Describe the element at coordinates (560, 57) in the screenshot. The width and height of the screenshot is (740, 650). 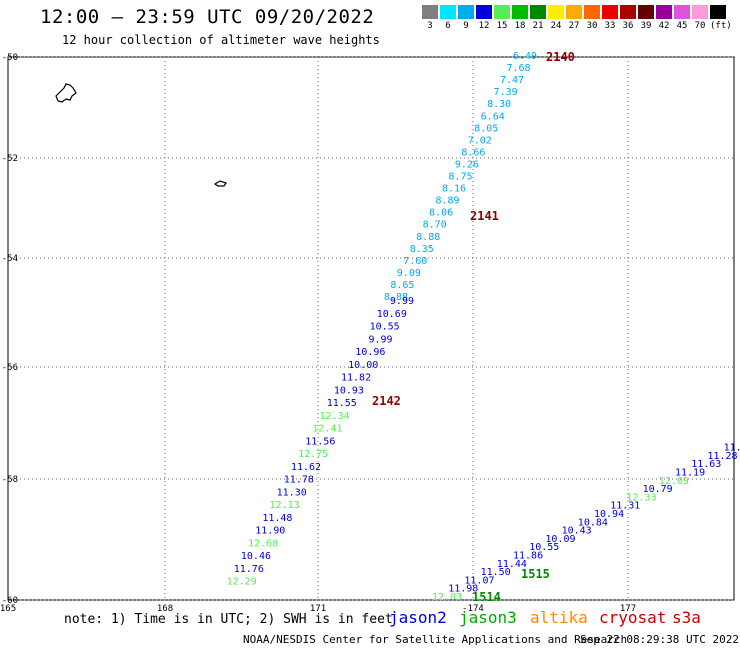
I see `pass-time-label: 2140` at that location.